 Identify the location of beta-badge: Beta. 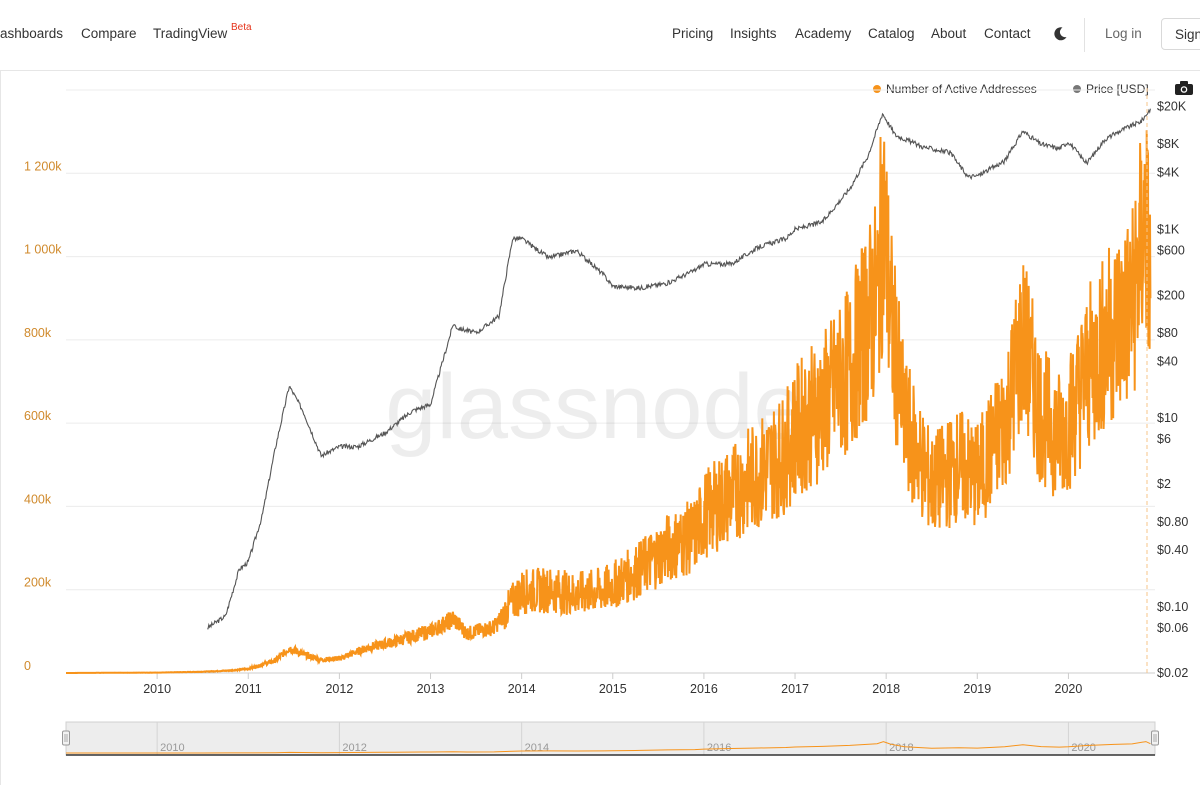
(241, 27).